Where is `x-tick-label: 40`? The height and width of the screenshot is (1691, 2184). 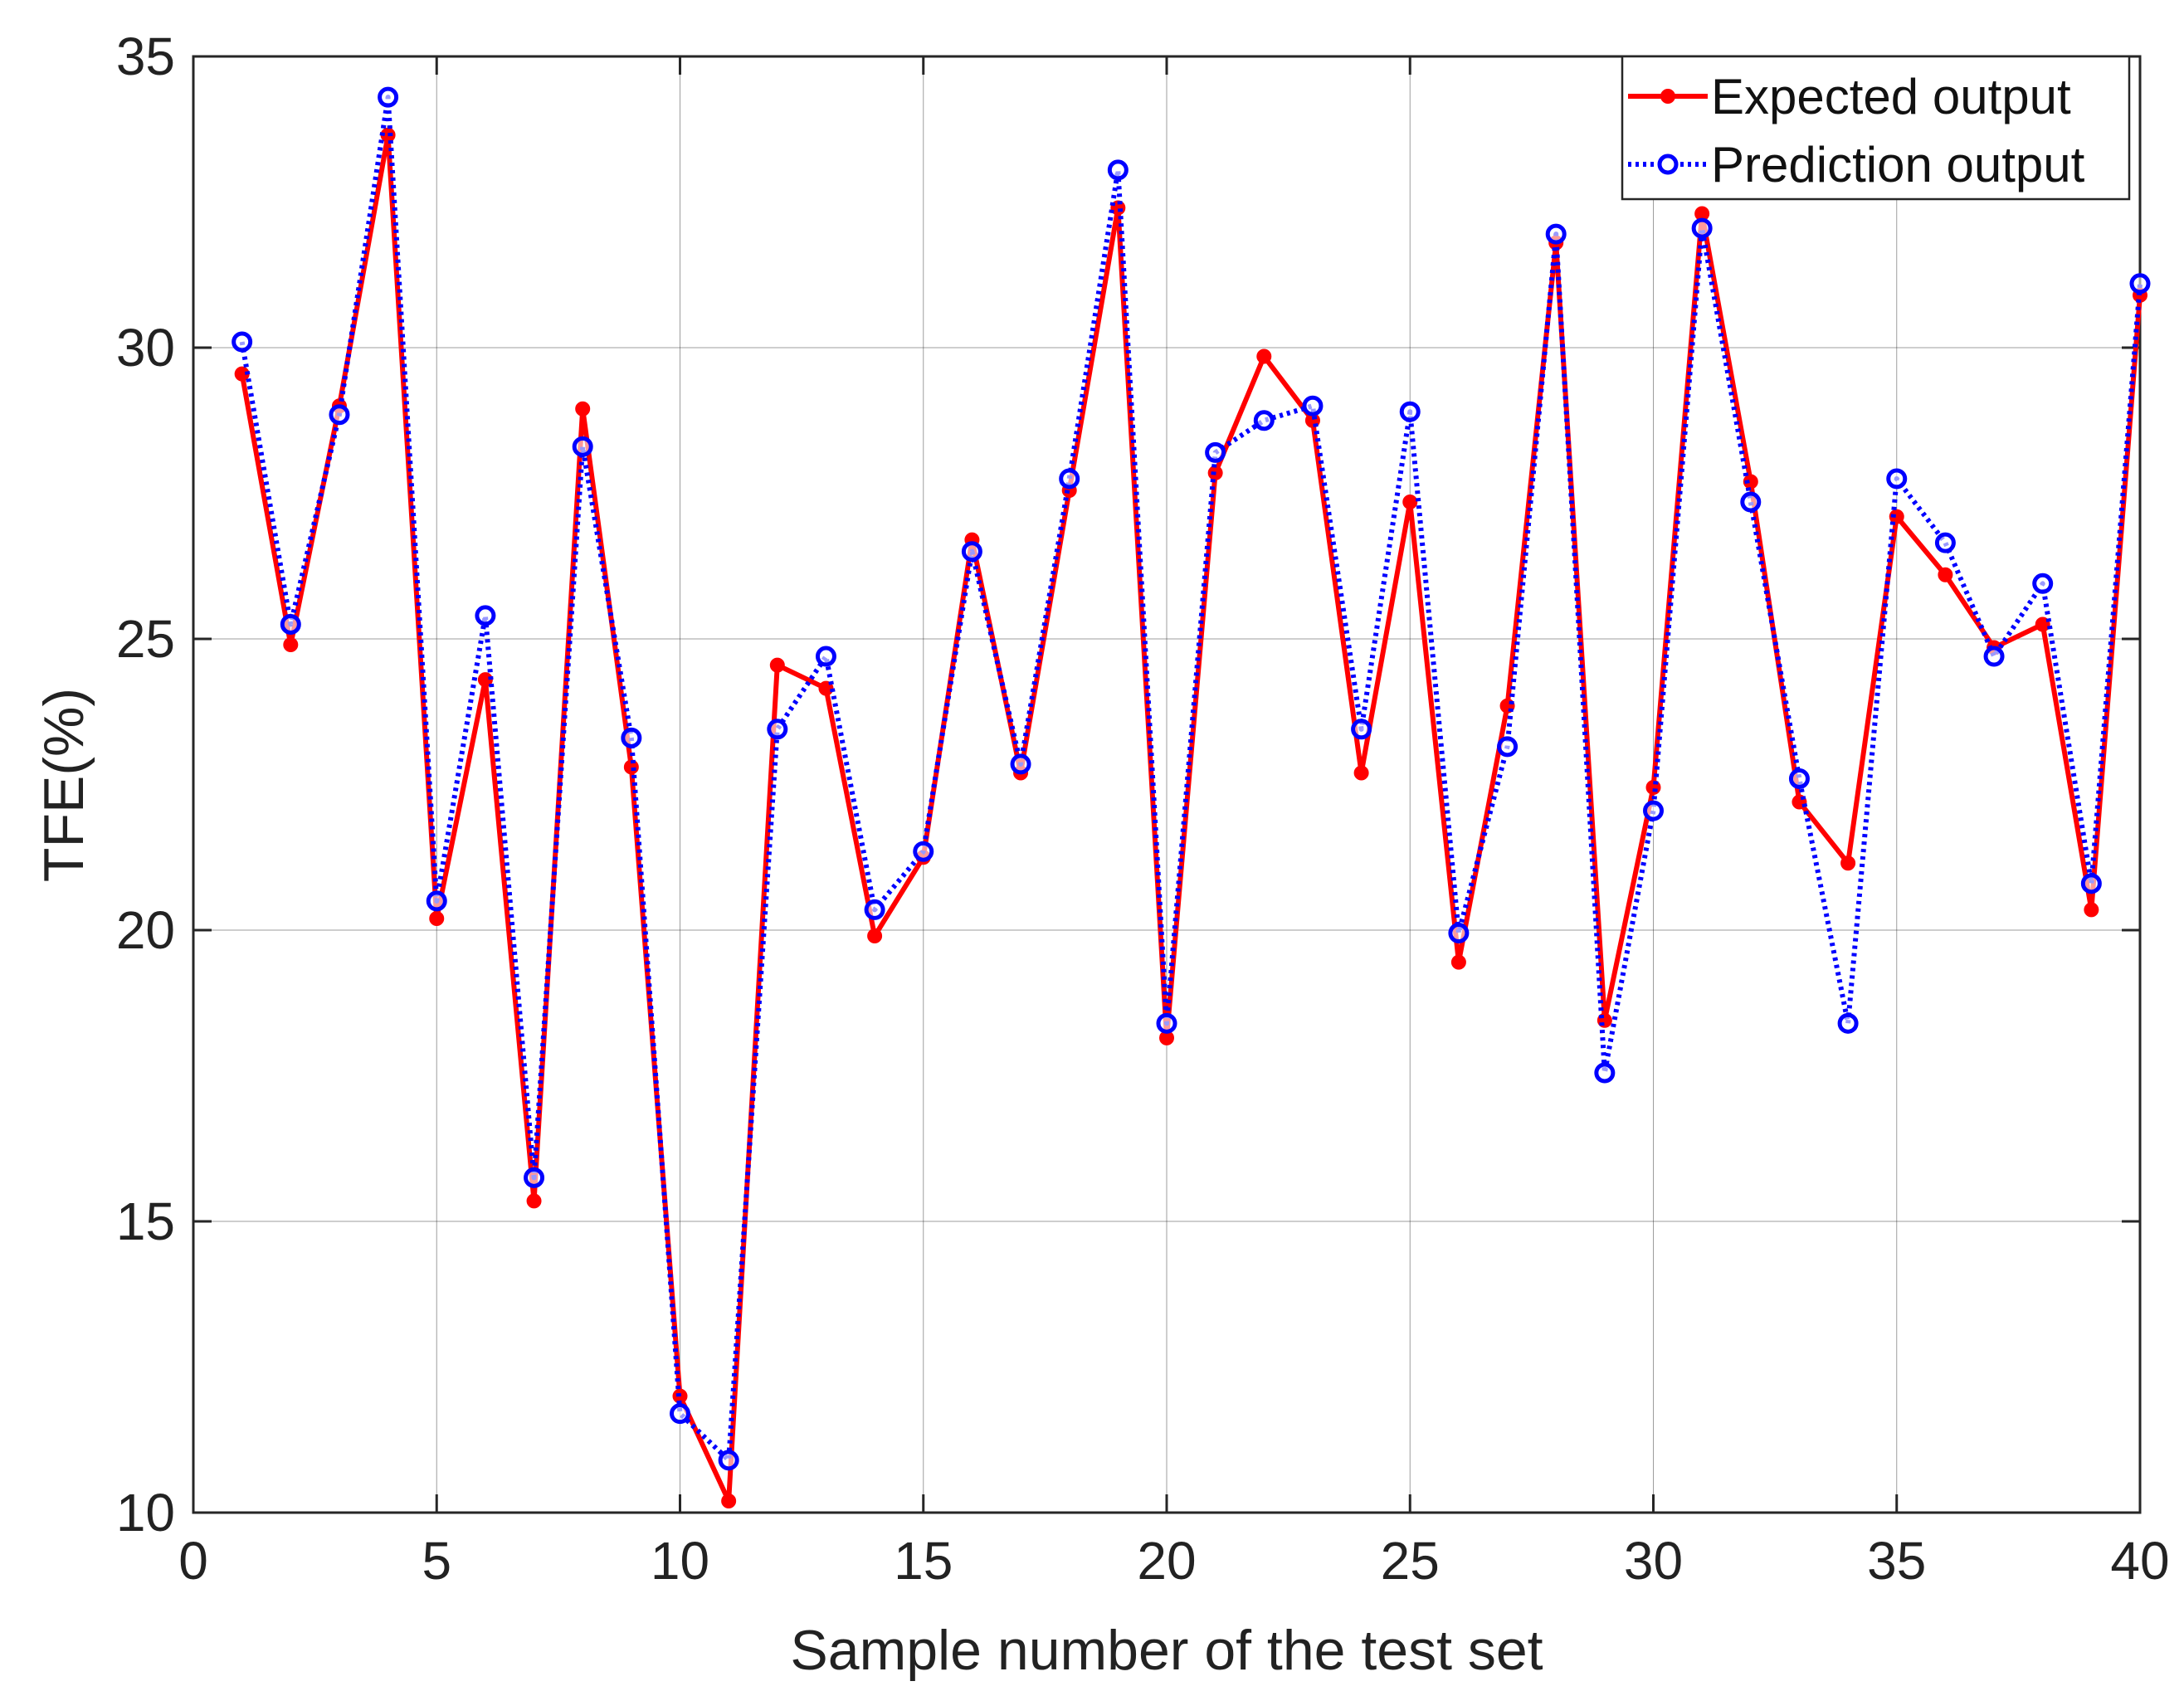 x-tick-label: 40 is located at coordinates (2139, 1561).